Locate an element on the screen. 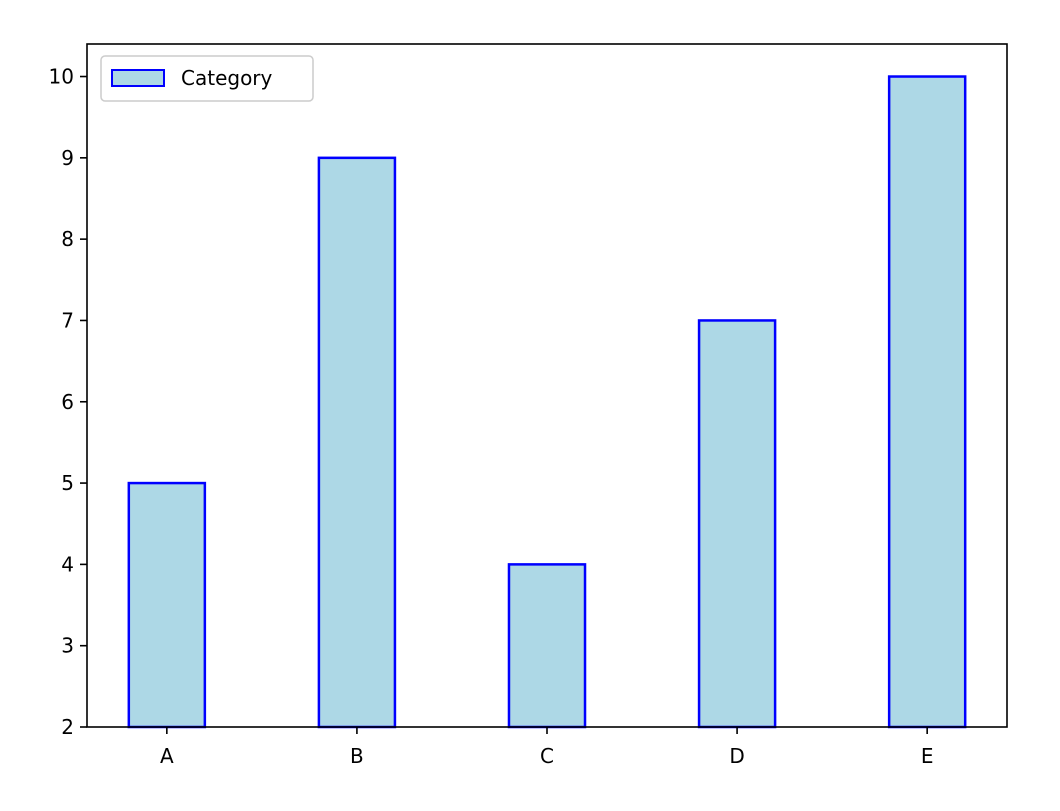 The width and height of the screenshot is (1060, 811). bar-b is located at coordinates (357, 442).